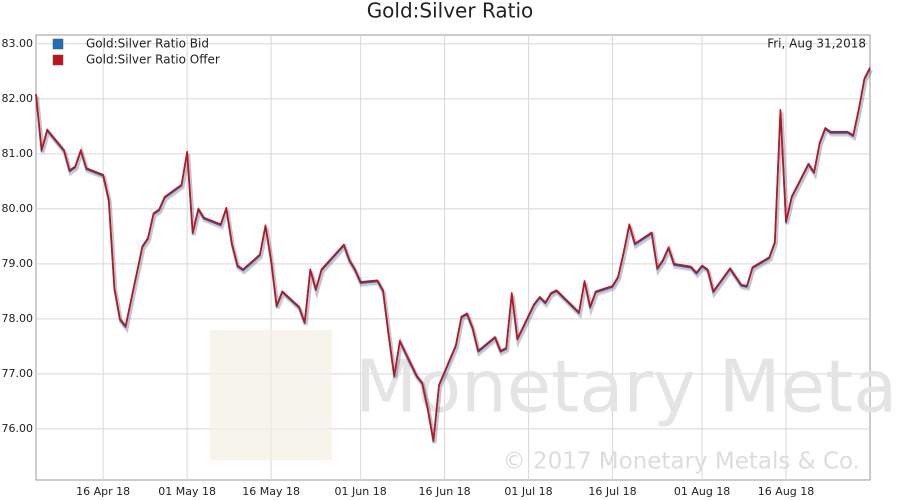 The image size is (900, 500). What do you see at coordinates (361, 491) in the screenshot?
I see `x-tick-label: 01 Jun 18` at bounding box center [361, 491].